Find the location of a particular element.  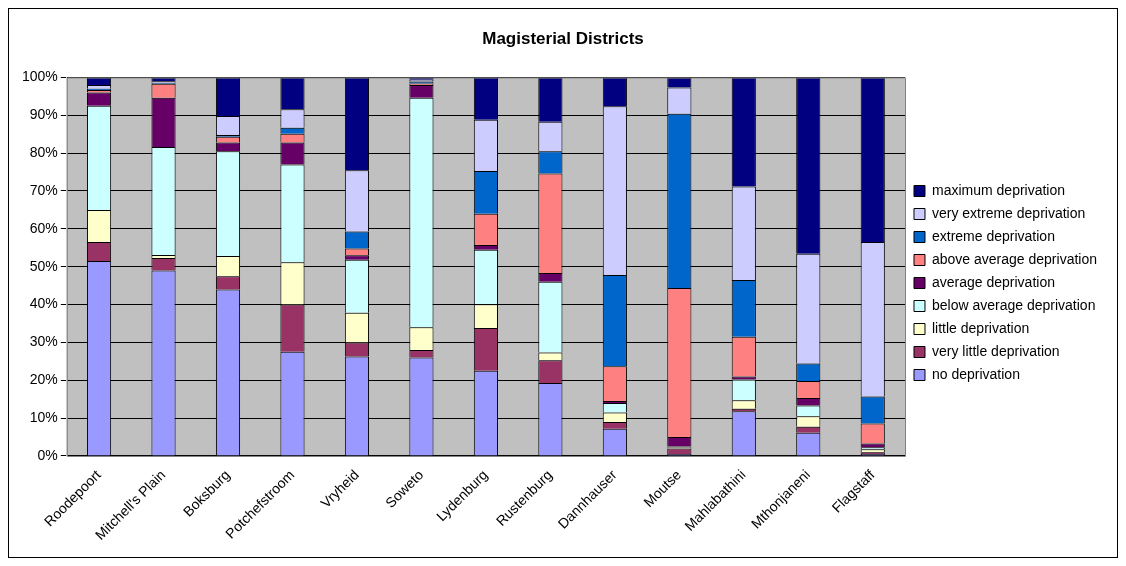

y-tick-label: 60% is located at coordinates (43, 227).